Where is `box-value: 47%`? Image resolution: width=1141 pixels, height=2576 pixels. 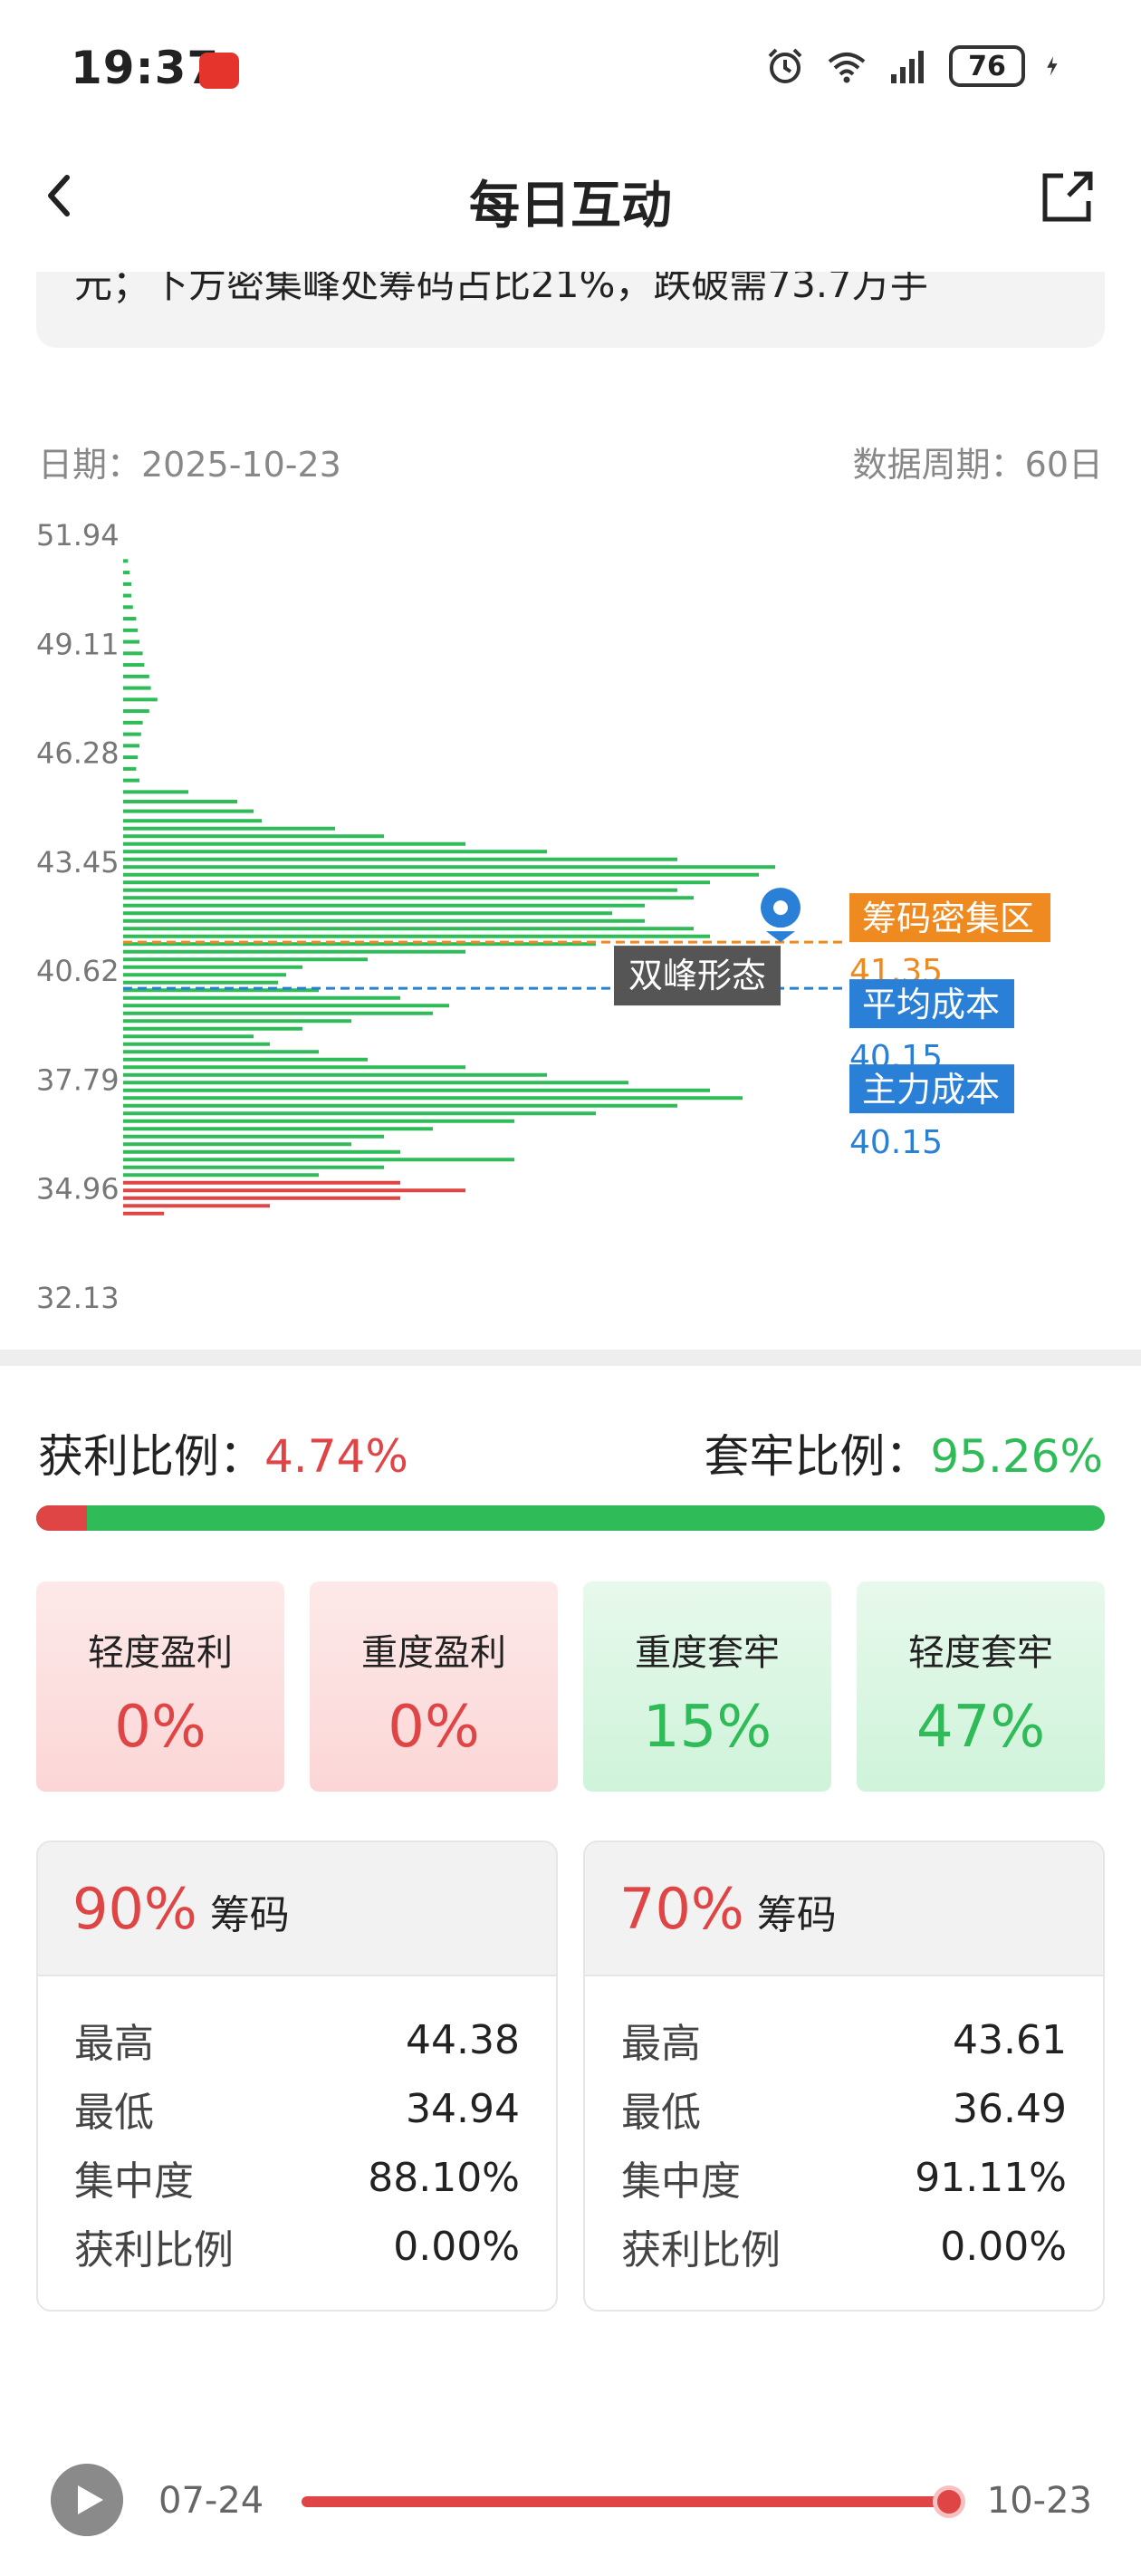
box-value: 47% is located at coordinates (981, 1727).